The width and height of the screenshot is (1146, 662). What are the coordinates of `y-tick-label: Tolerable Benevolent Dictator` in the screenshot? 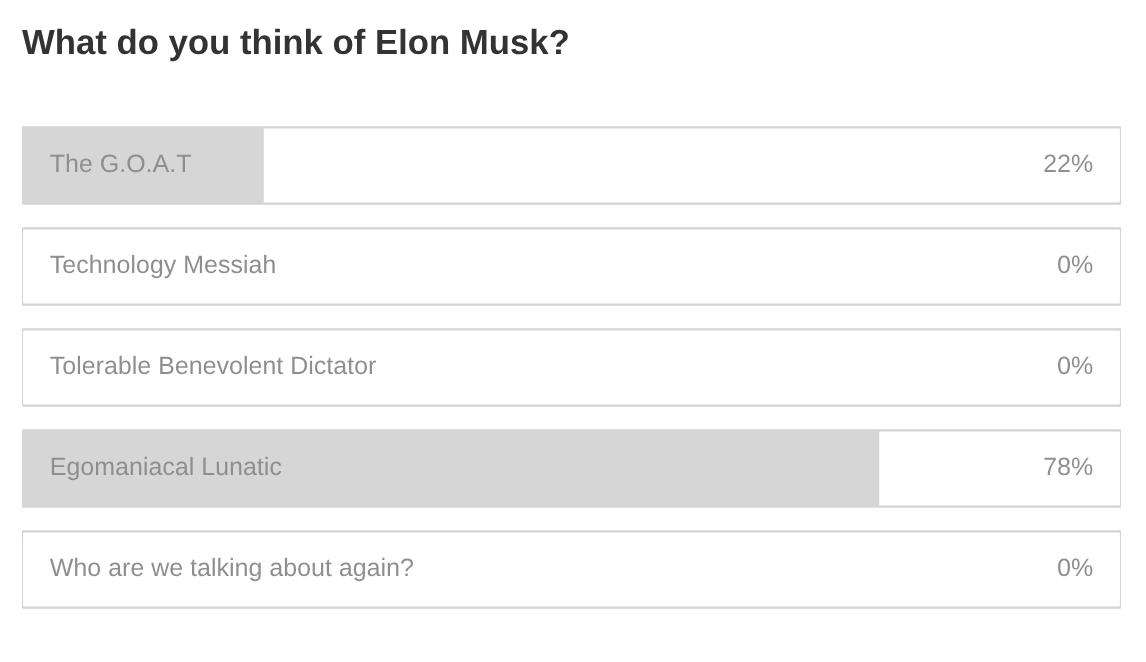 It's located at (213, 365).